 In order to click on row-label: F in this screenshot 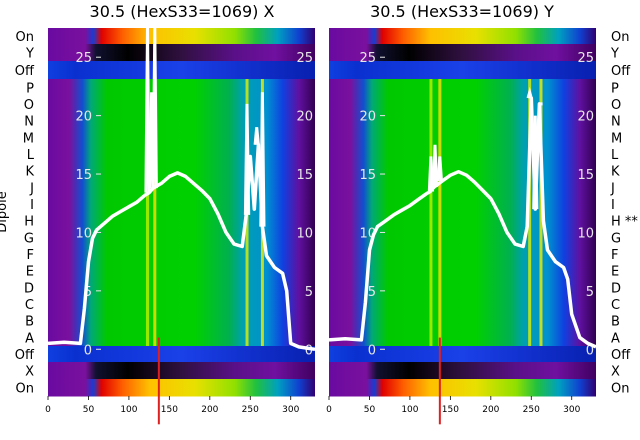, I will do `click(614, 255)`.